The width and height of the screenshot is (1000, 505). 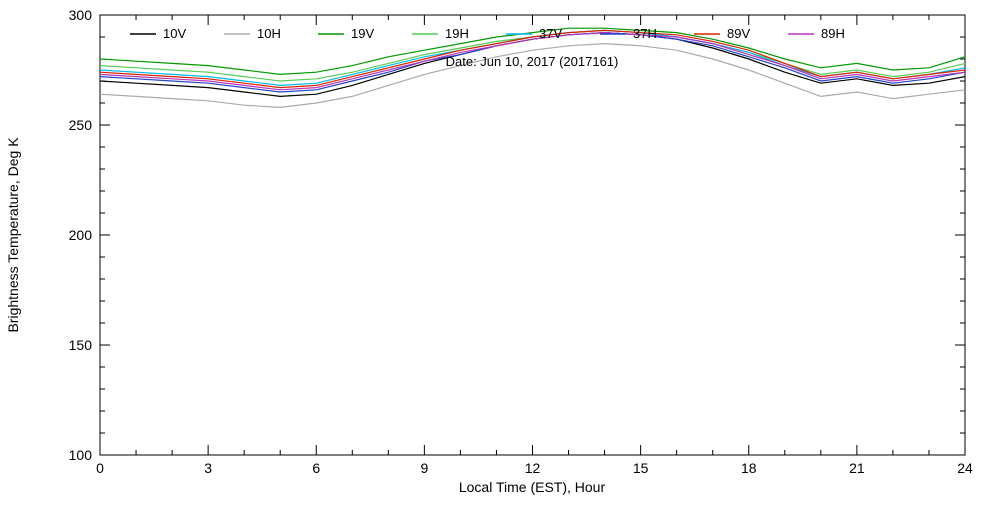 What do you see at coordinates (362, 33) in the screenshot?
I see `legend-label-19V: 19V` at bounding box center [362, 33].